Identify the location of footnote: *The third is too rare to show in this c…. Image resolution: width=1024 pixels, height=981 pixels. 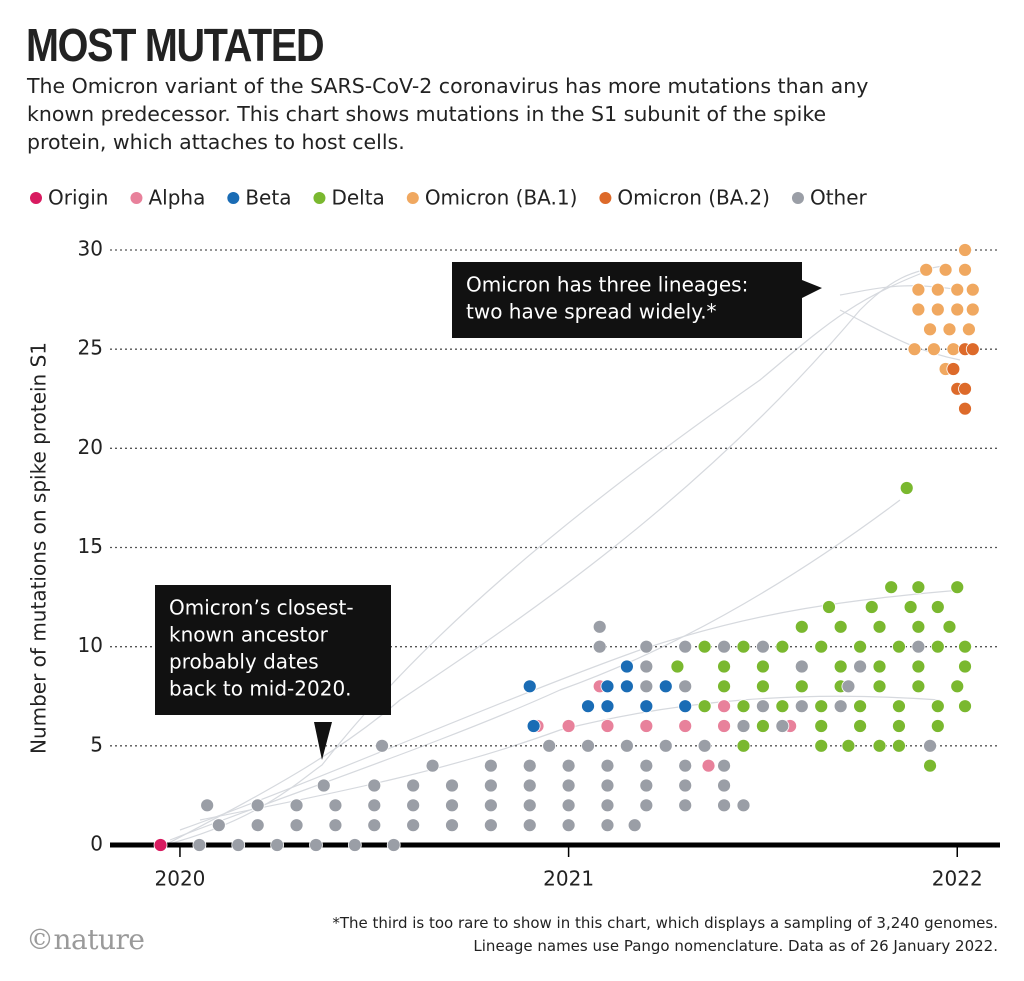
(665, 934).